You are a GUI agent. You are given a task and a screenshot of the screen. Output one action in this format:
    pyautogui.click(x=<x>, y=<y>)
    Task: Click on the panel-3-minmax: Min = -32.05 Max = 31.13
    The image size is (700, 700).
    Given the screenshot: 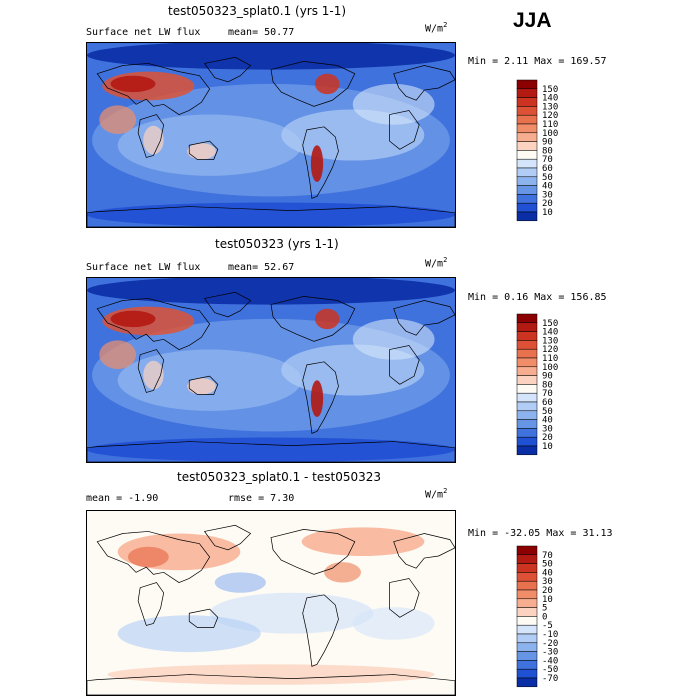 What is the action you would take?
    pyautogui.click(x=540, y=533)
    